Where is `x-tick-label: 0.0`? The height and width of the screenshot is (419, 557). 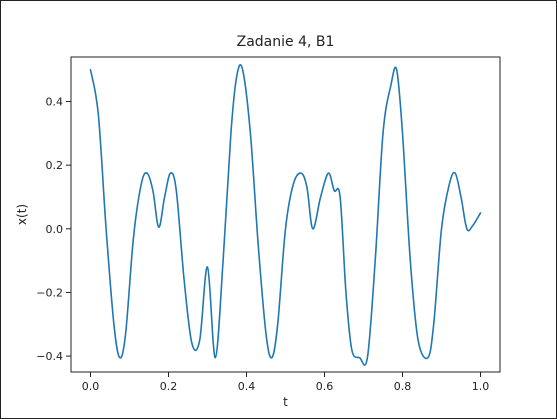 x-tick-label: 0.0 is located at coordinates (91, 386).